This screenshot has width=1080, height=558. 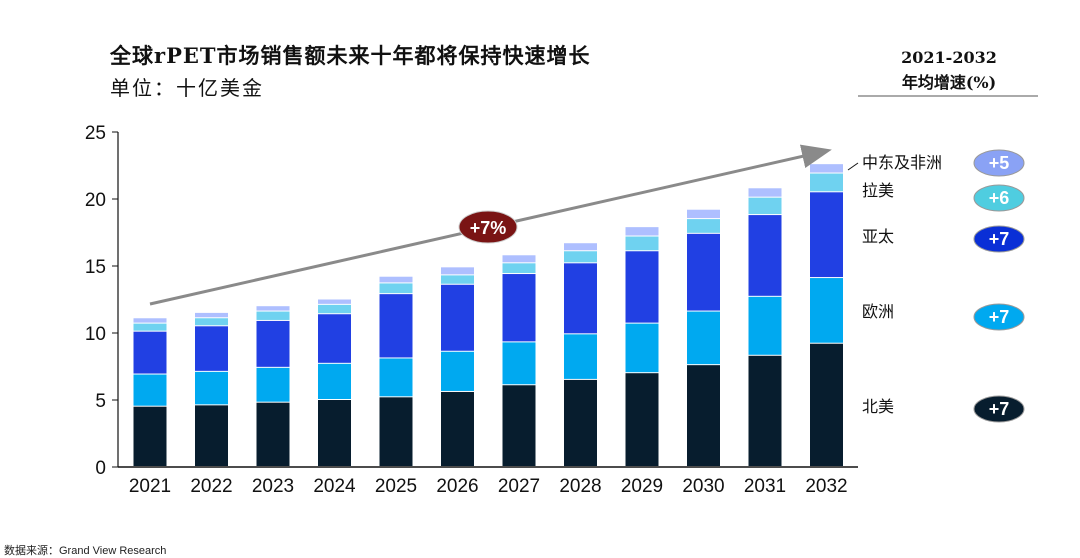 What do you see at coordinates (100, 468) in the screenshot?
I see `y-tick-label: 0` at bounding box center [100, 468].